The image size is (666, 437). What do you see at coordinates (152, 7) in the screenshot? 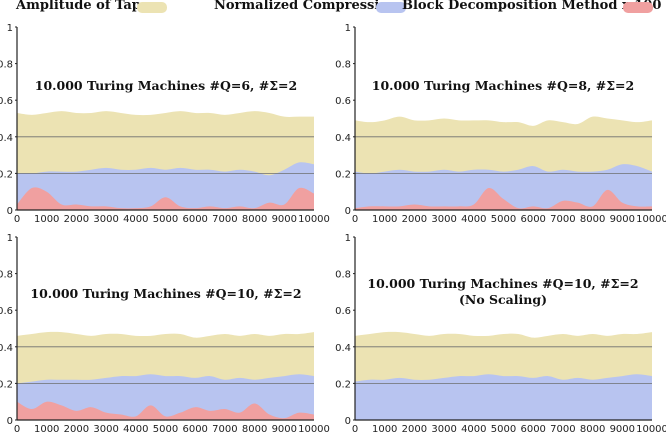
I see `legend-swatch-amplitude` at bounding box center [152, 7].